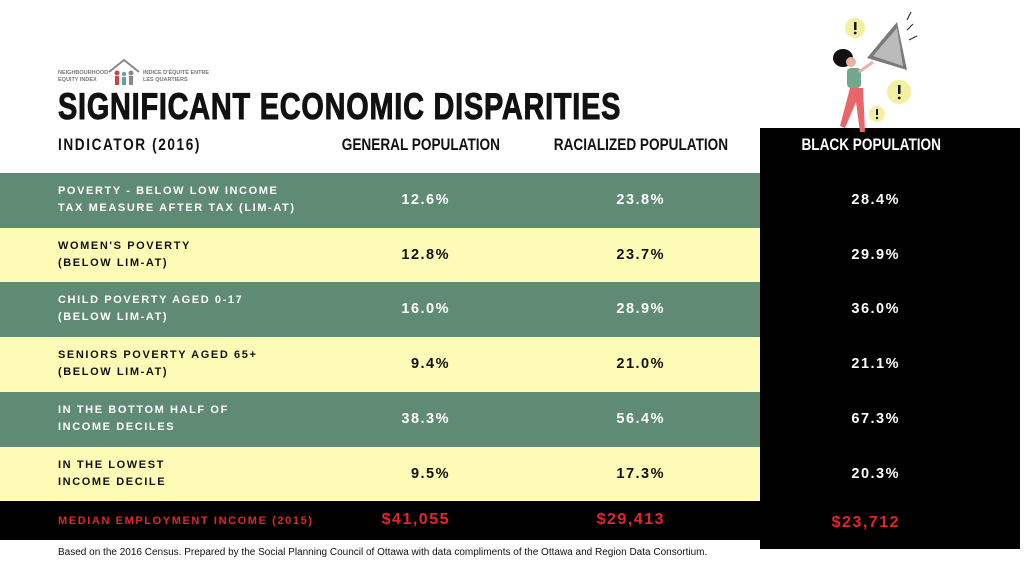 This screenshot has height=576, width=1024. I want to click on logo-text: EQUITY INDEX, so click(77, 79).